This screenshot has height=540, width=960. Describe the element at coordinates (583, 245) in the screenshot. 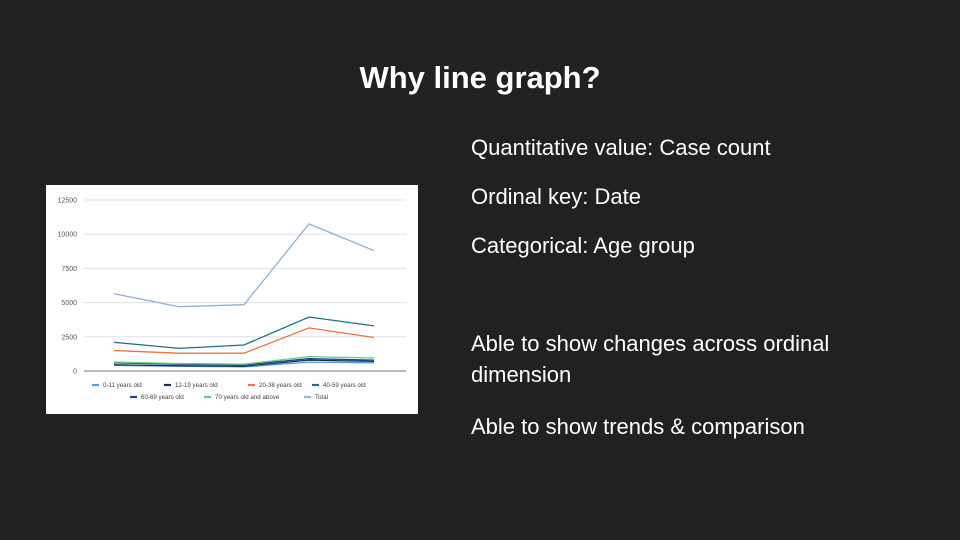

I see `bullet-categorical: Categorical: Age group` at that location.